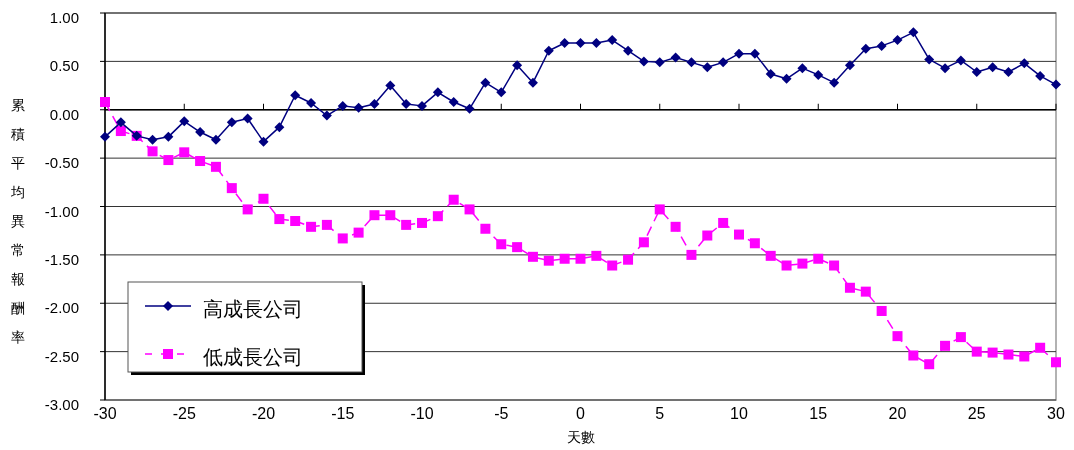  Describe the element at coordinates (105, 413) in the screenshot. I see `x-tick-label: -30` at that location.